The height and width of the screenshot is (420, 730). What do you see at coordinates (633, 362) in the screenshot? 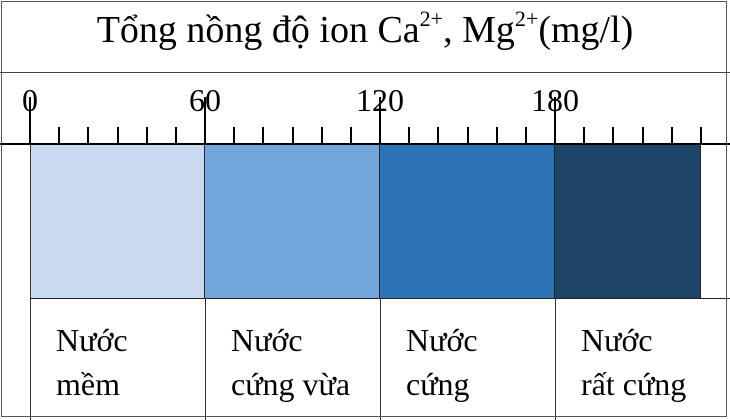
I see `zone-label: Nước rất cứng` at bounding box center [633, 362].